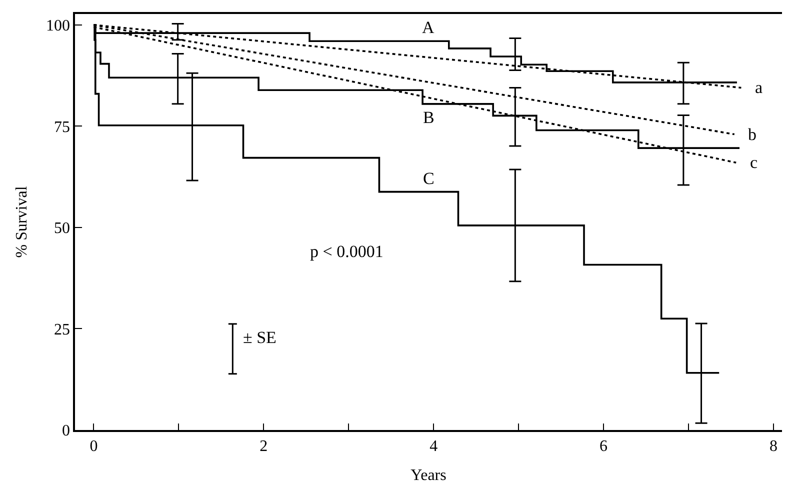 The width and height of the screenshot is (812, 493). What do you see at coordinates (774, 446) in the screenshot?
I see `x-tick-label: 8` at bounding box center [774, 446].